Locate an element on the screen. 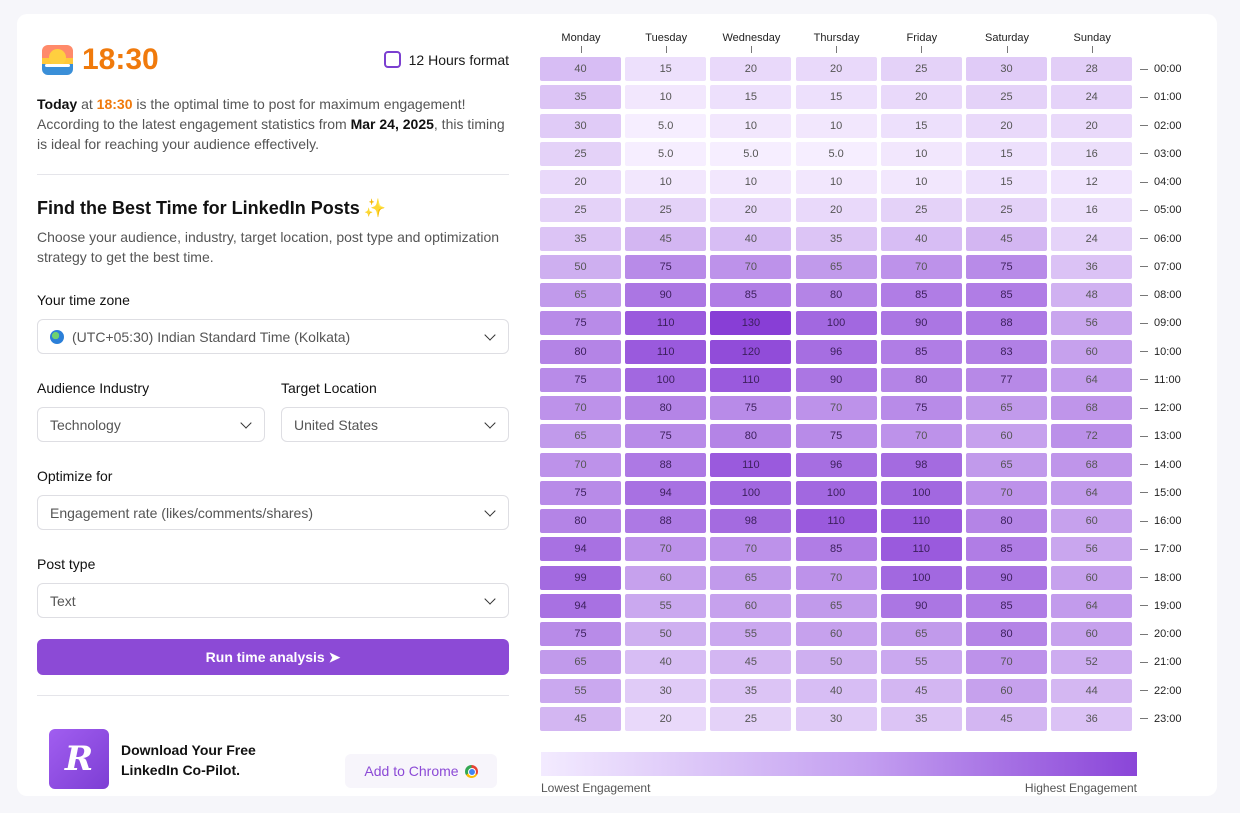  heatmap-cell-thursday-1600: 110 is located at coordinates (836, 521).